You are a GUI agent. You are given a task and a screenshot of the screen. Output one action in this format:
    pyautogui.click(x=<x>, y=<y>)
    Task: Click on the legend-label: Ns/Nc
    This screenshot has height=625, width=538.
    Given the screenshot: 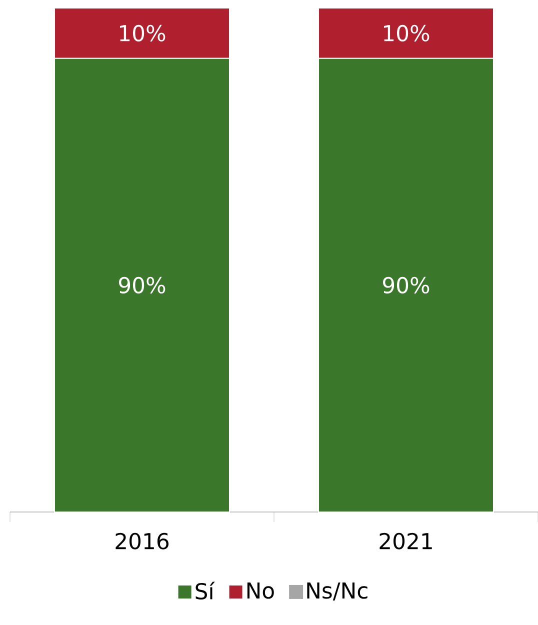 What is the action you would take?
    pyautogui.click(x=337, y=591)
    